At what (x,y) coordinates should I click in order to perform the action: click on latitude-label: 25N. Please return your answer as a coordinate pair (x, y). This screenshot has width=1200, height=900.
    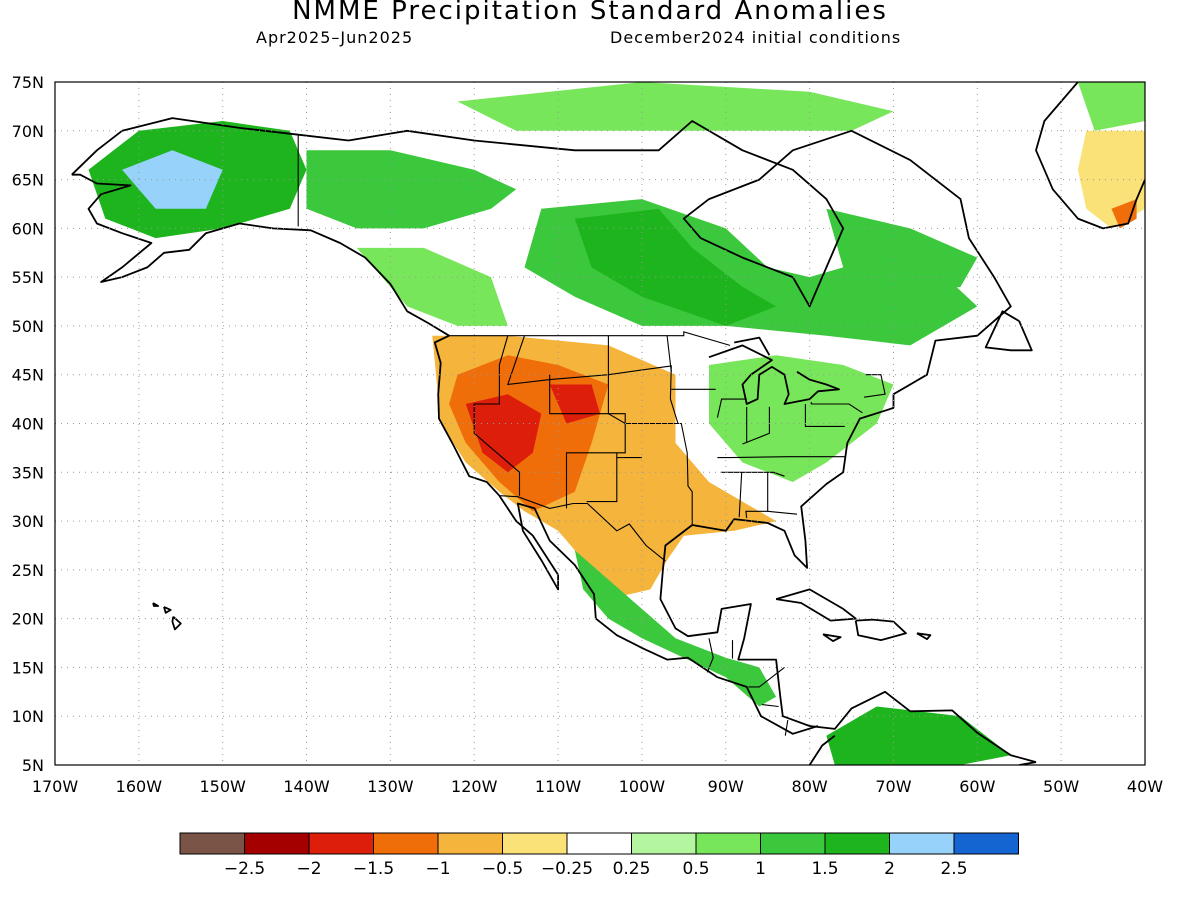
    Looking at the image, I should click on (28, 570).